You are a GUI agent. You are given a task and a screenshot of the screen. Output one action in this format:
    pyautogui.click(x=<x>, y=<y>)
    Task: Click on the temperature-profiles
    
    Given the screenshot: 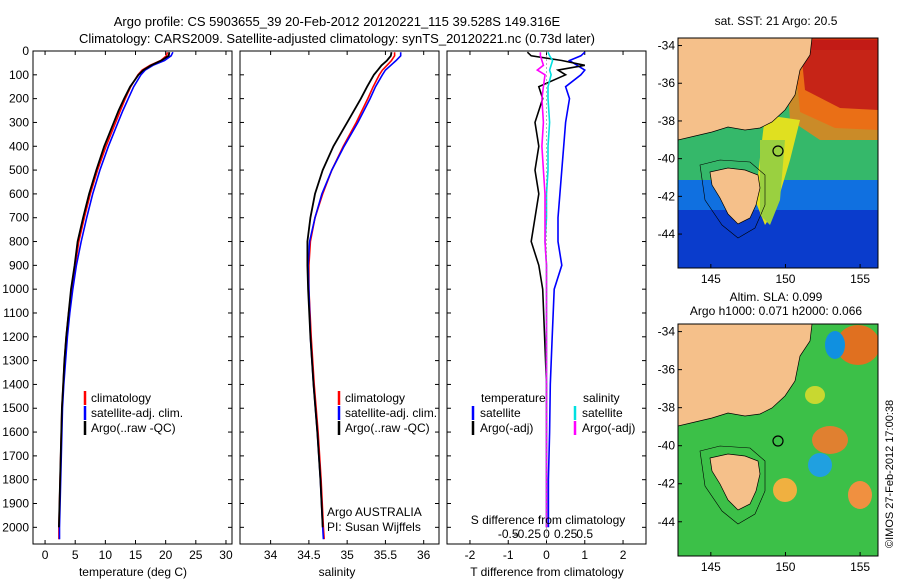 What is the action you would take?
    pyautogui.click(x=116, y=295)
    